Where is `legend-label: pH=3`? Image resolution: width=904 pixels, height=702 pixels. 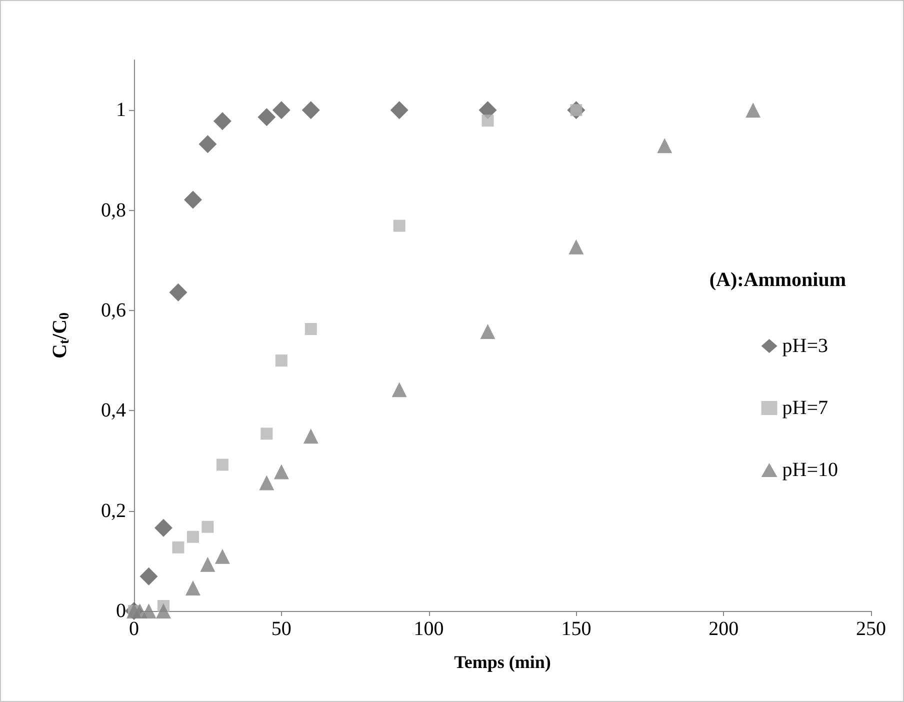
legend-label: pH=3 is located at coordinates (805, 346).